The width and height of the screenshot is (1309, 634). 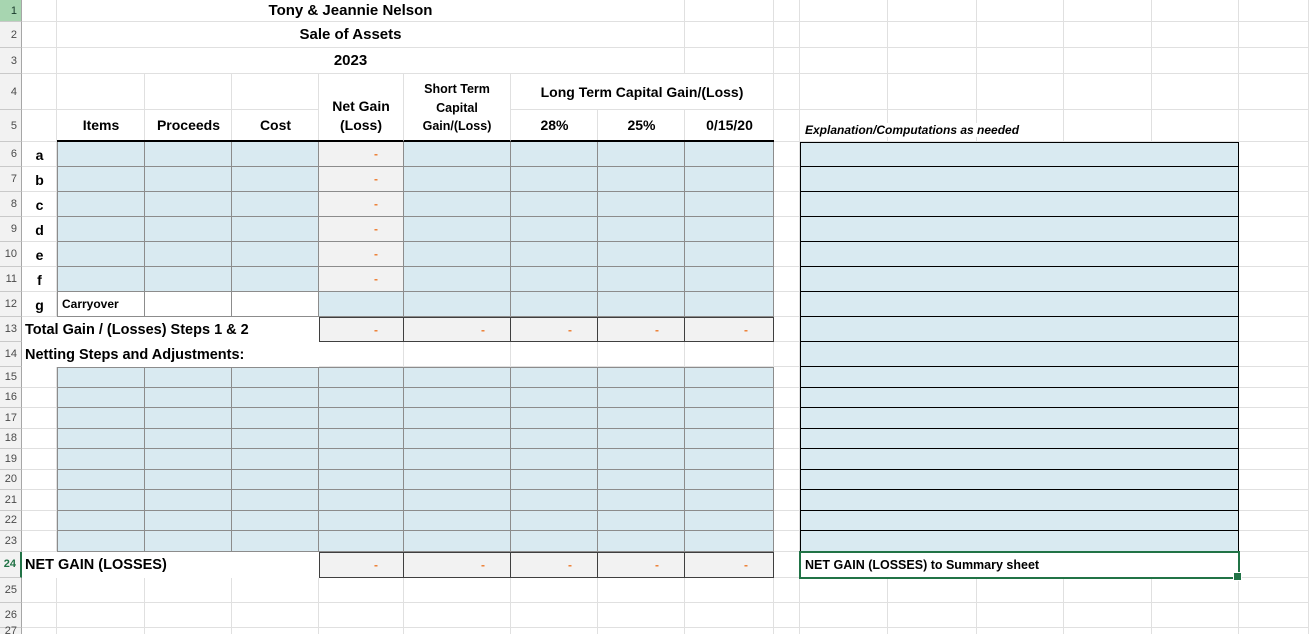 I want to click on row-header-5: 5, so click(x=11, y=126).